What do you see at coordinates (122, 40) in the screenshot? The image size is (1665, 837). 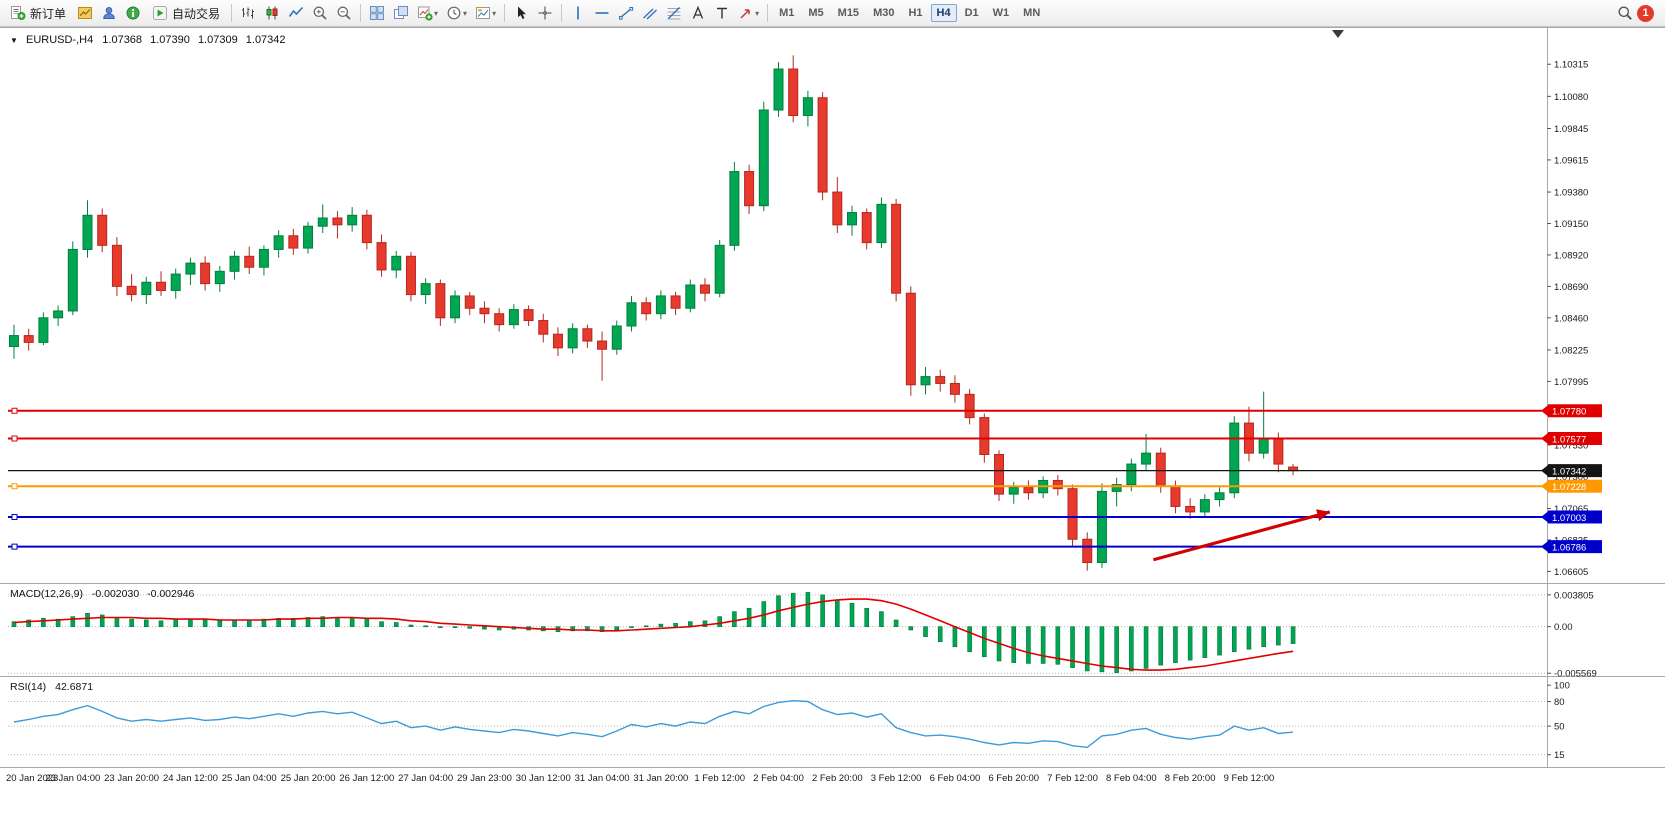 I see `open-value: 1.07368` at bounding box center [122, 40].